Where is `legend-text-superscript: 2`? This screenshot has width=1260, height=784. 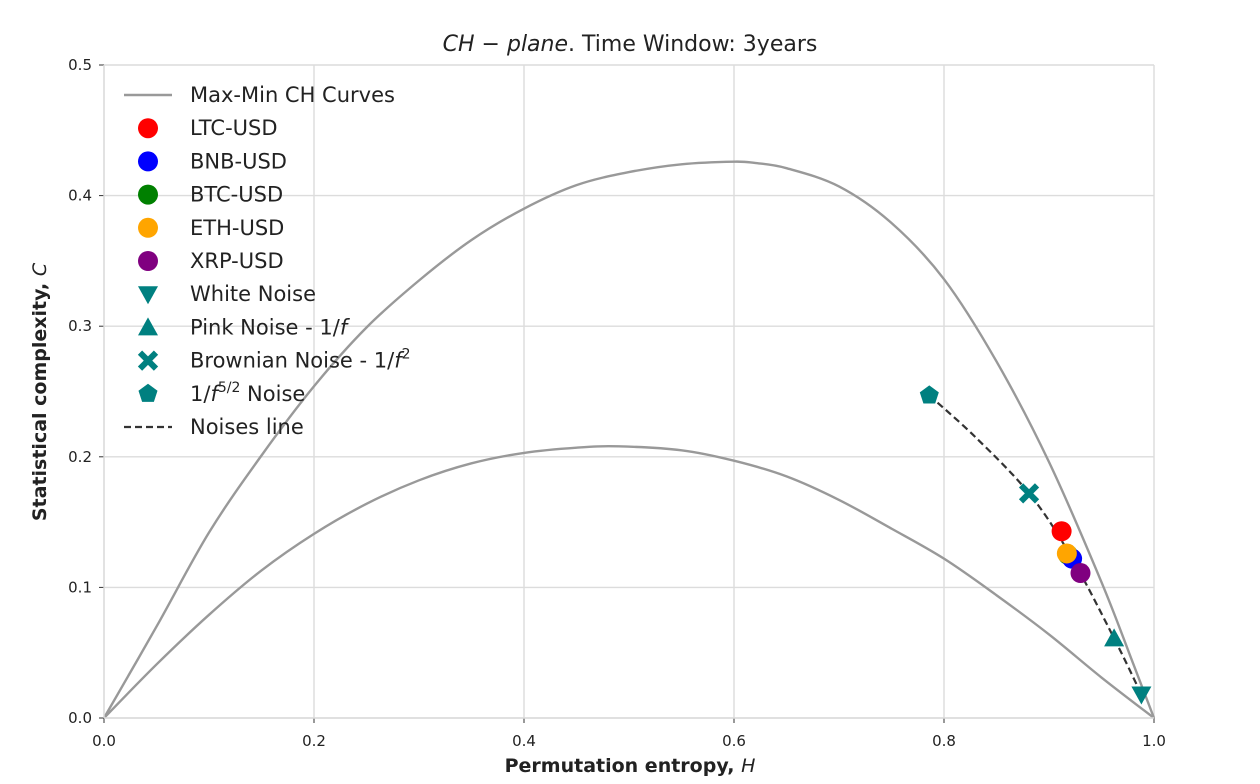
legend-text-superscript: 2 is located at coordinates (406, 355).